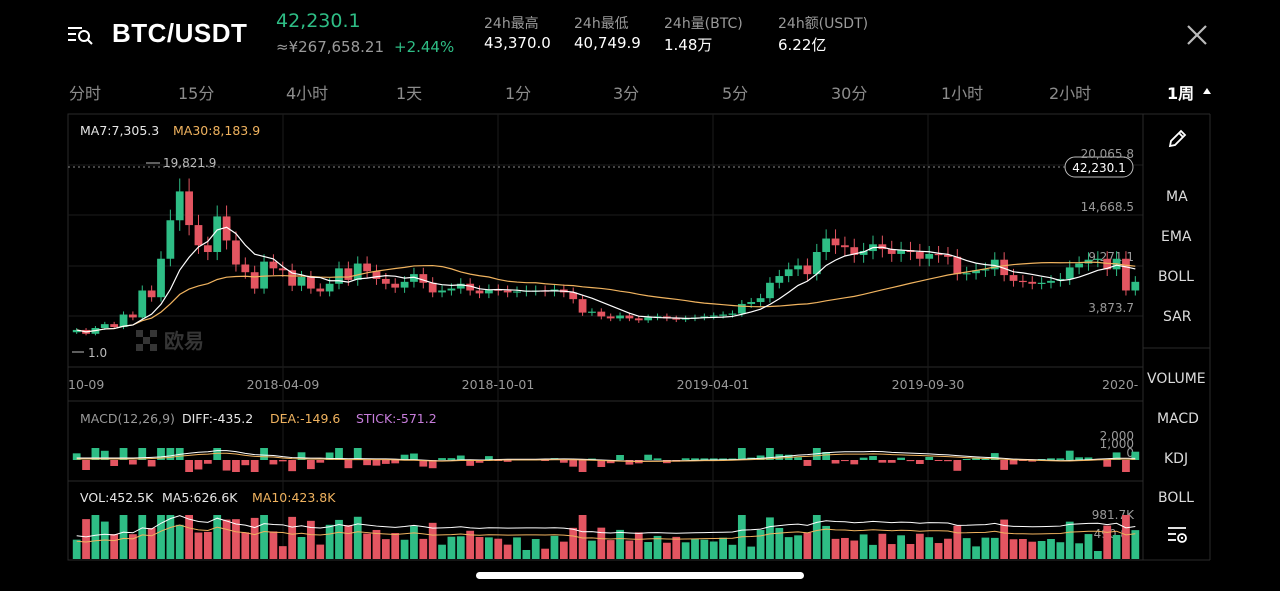  I want to click on vol-ma5-label: MA5:626.6K, so click(200, 497).